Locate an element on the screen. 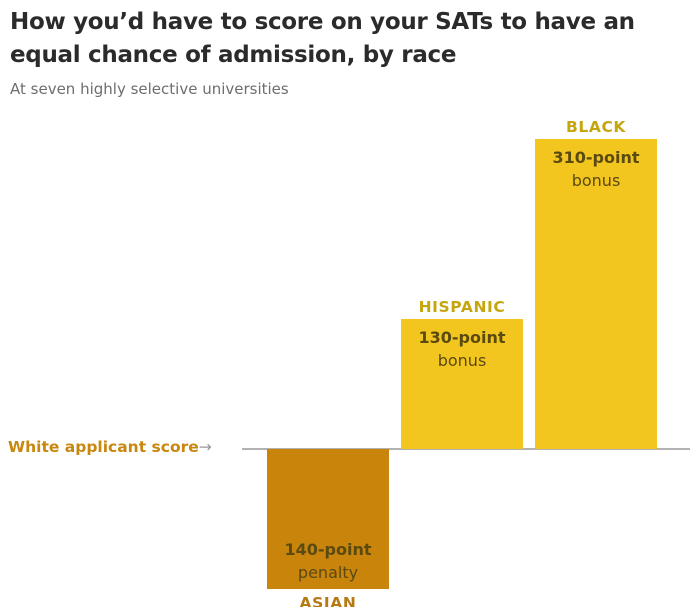 This screenshot has width=690, height=607. value-kind-hispanic: bonus is located at coordinates (462, 360).